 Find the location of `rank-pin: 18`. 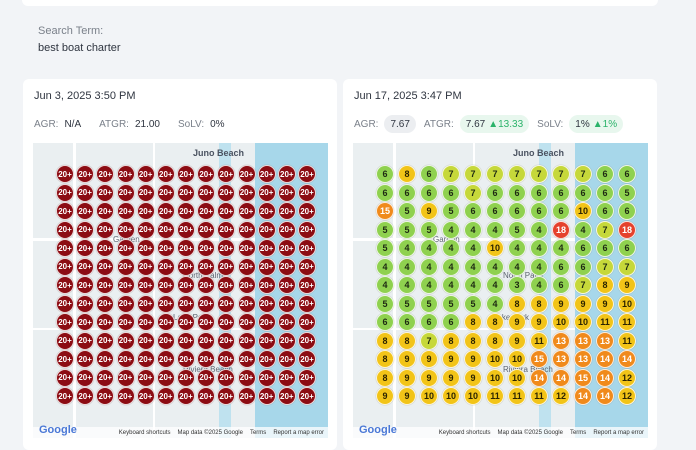

rank-pin: 18 is located at coordinates (627, 229).